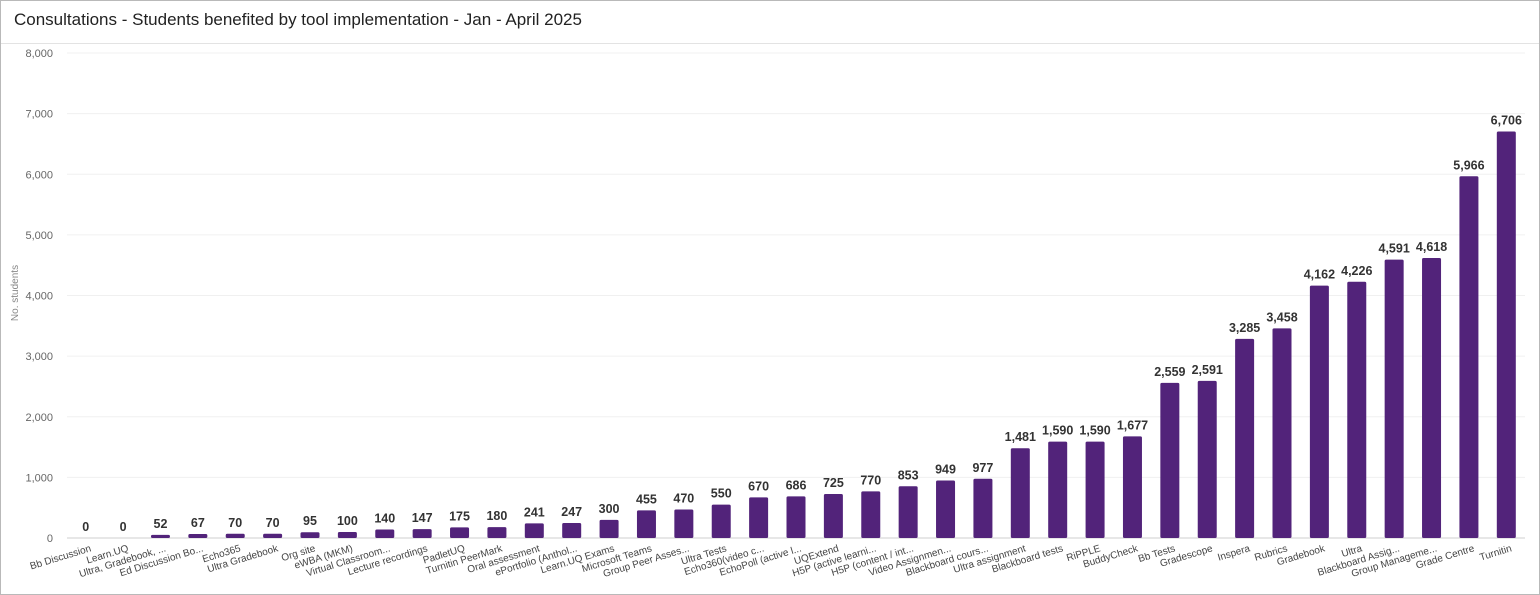 The width and height of the screenshot is (1540, 595). What do you see at coordinates (945, 469) in the screenshot?
I see `data-label: 949` at bounding box center [945, 469].